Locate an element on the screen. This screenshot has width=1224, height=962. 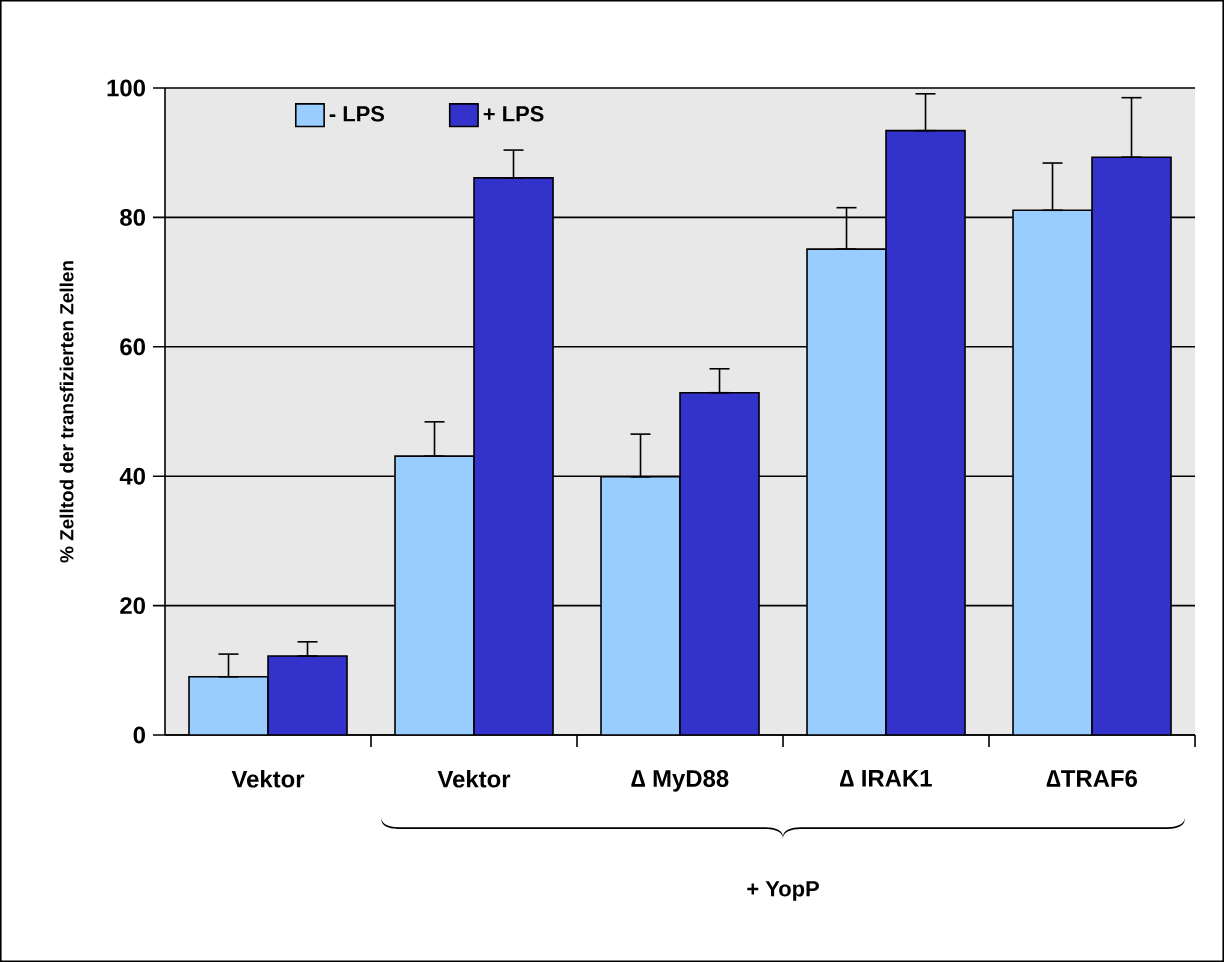
text: + YopP is located at coordinates (783, 891).